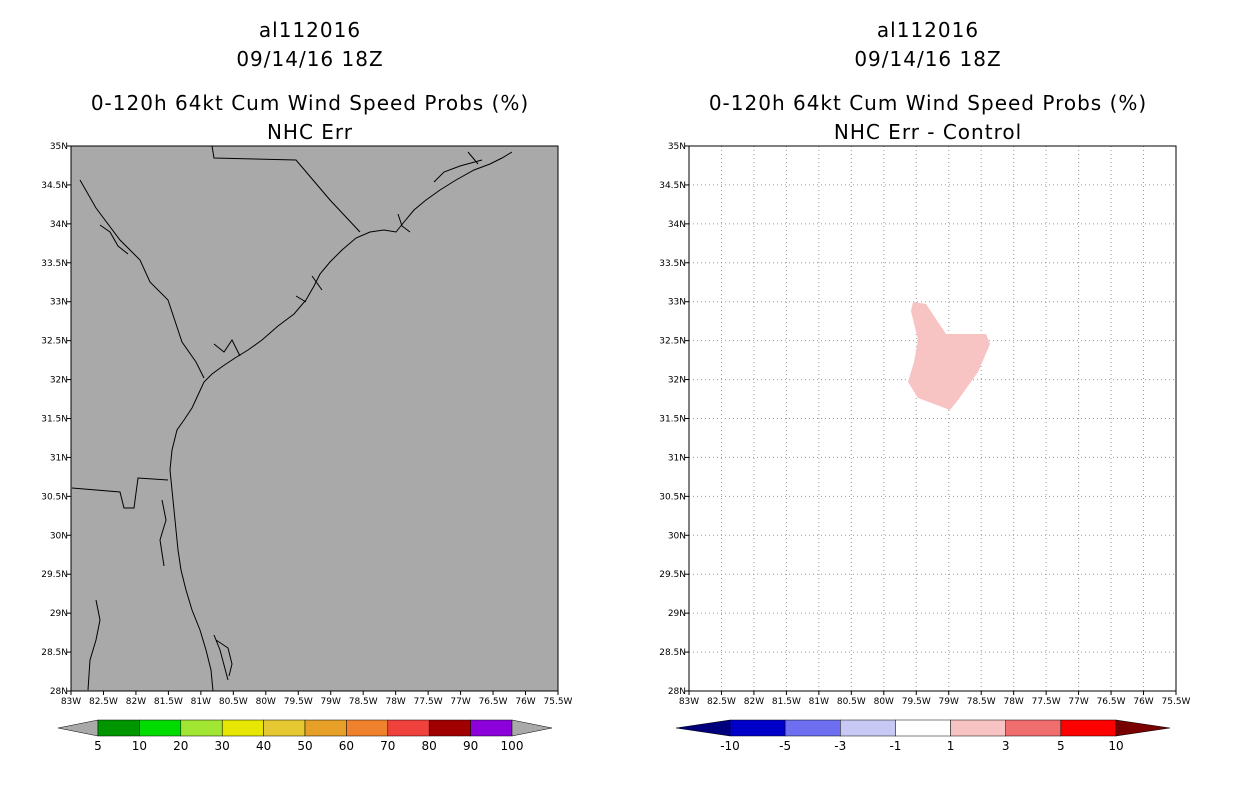 Image resolution: width=1236 pixels, height=800 pixels. Describe the element at coordinates (222, 746) in the screenshot. I see `colorbar-label: 30` at that location.